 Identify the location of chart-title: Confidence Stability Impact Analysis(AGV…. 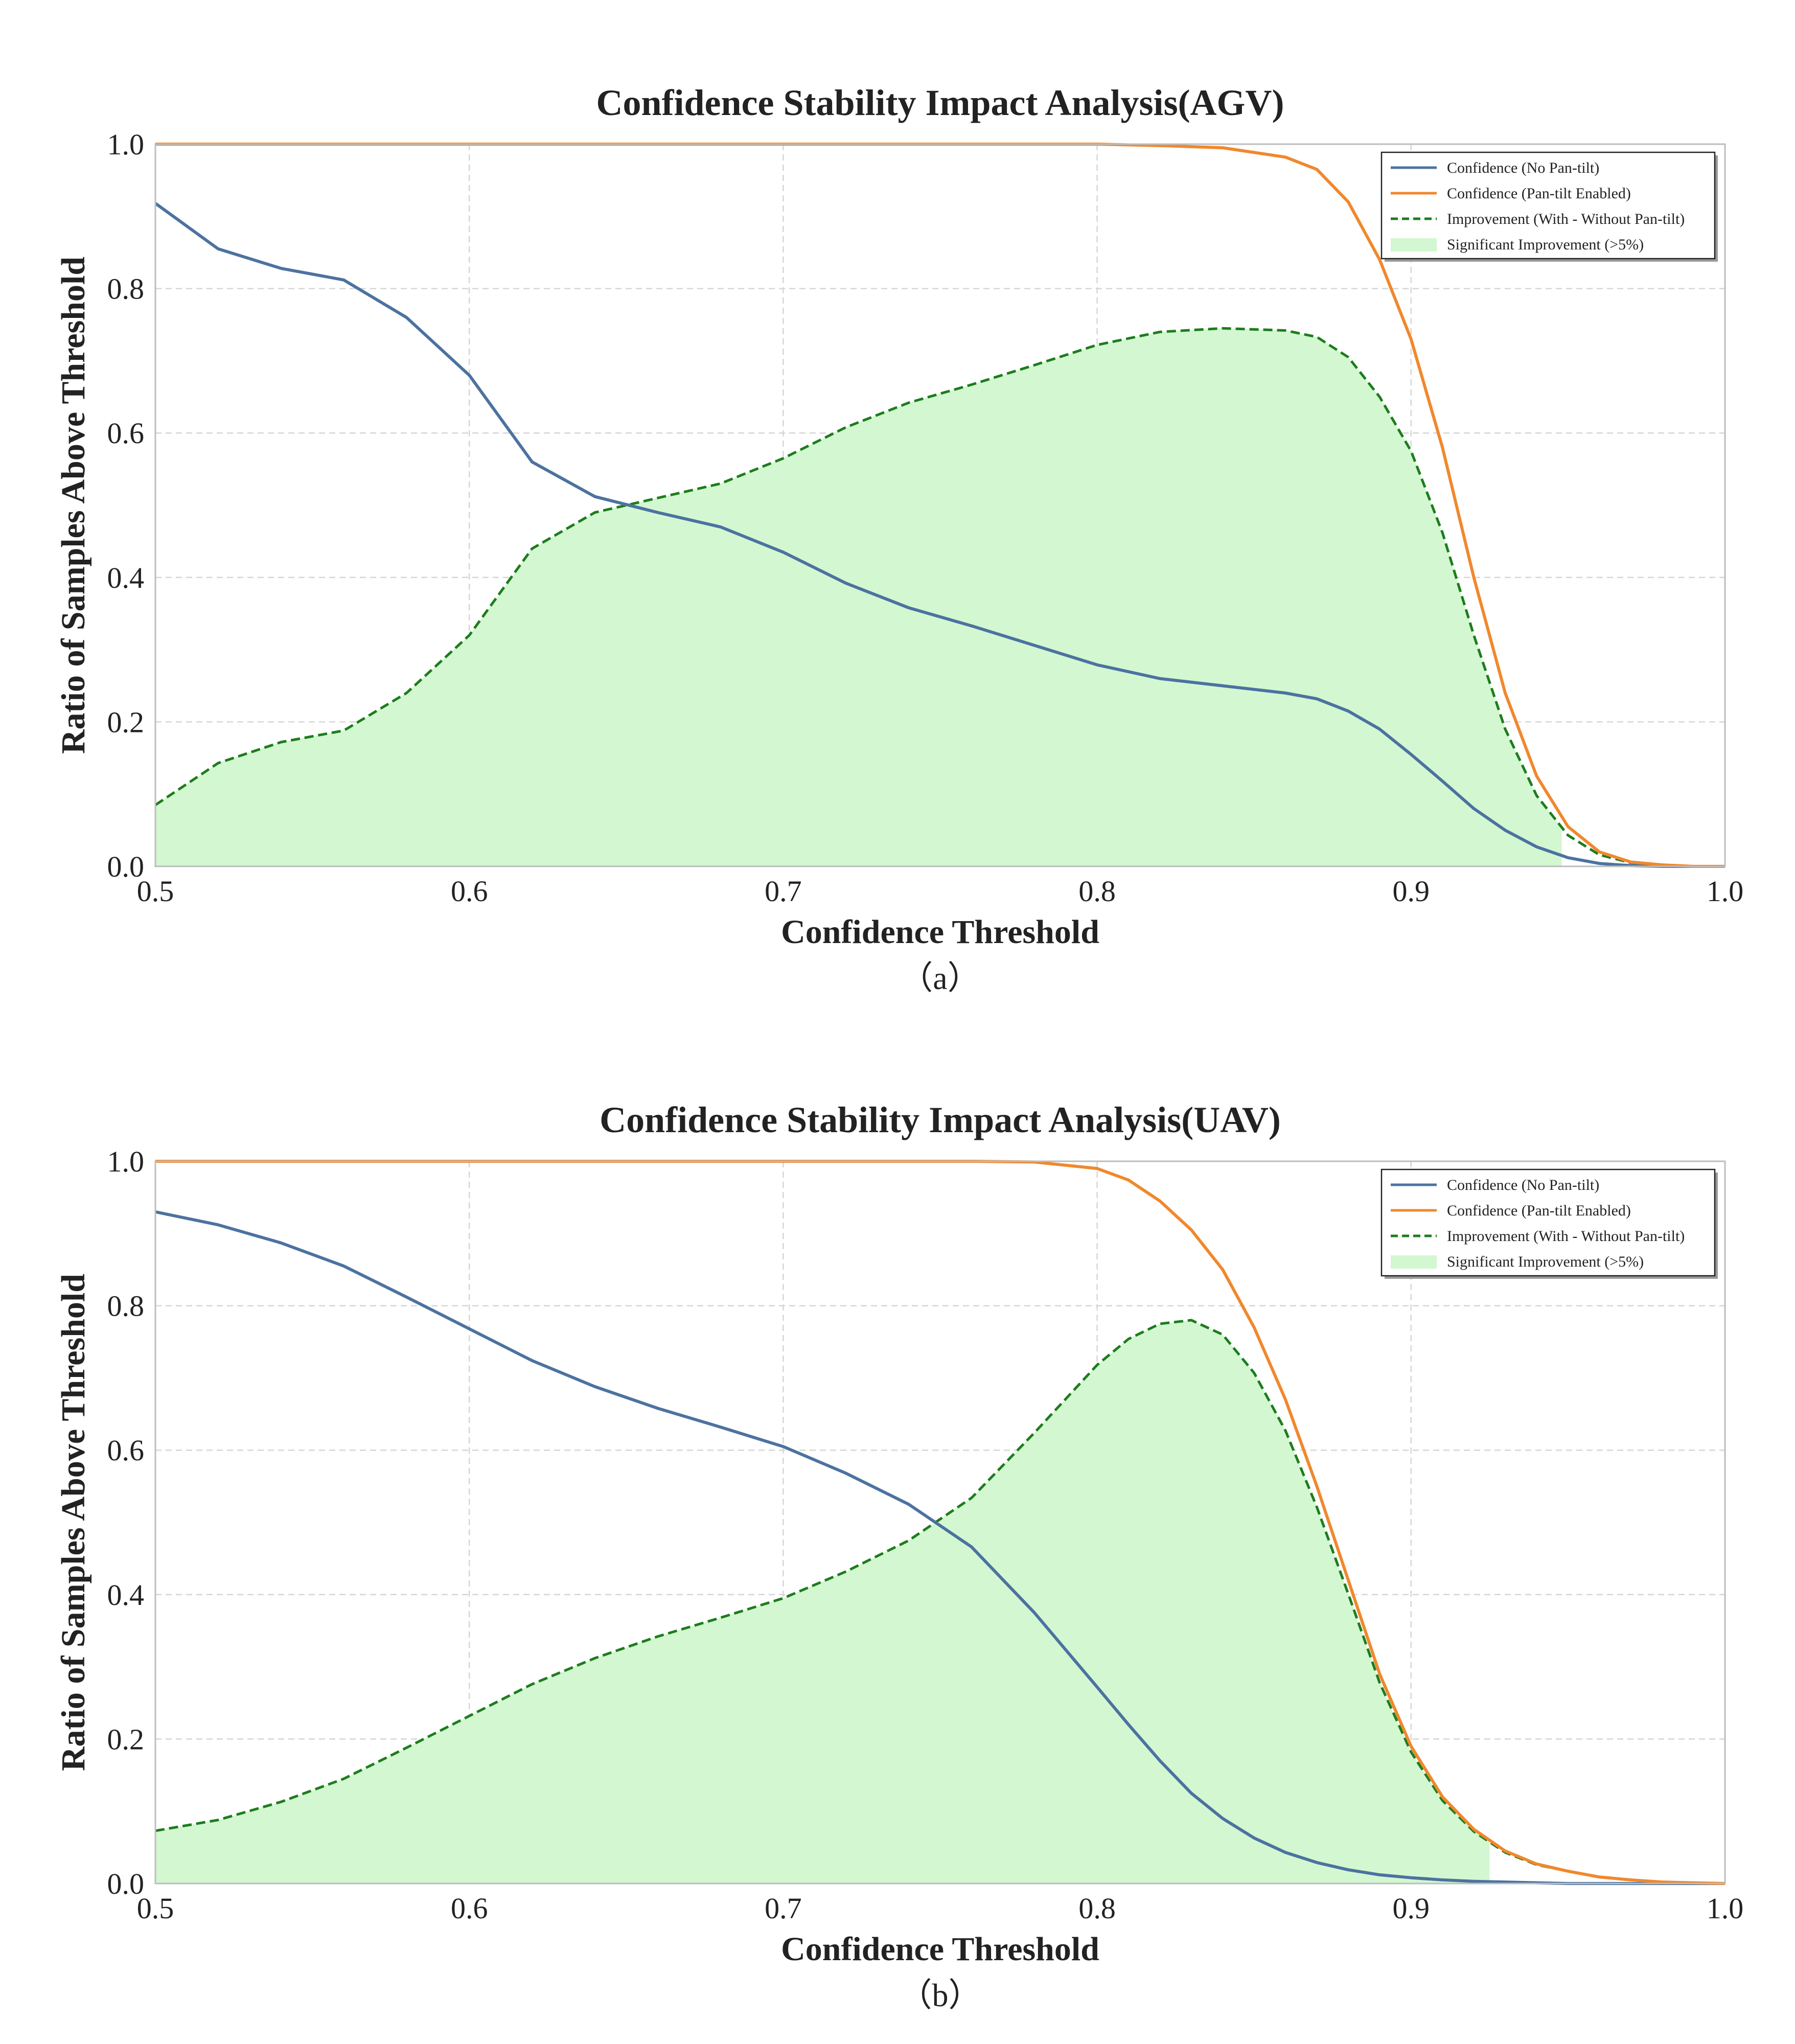
(940, 102).